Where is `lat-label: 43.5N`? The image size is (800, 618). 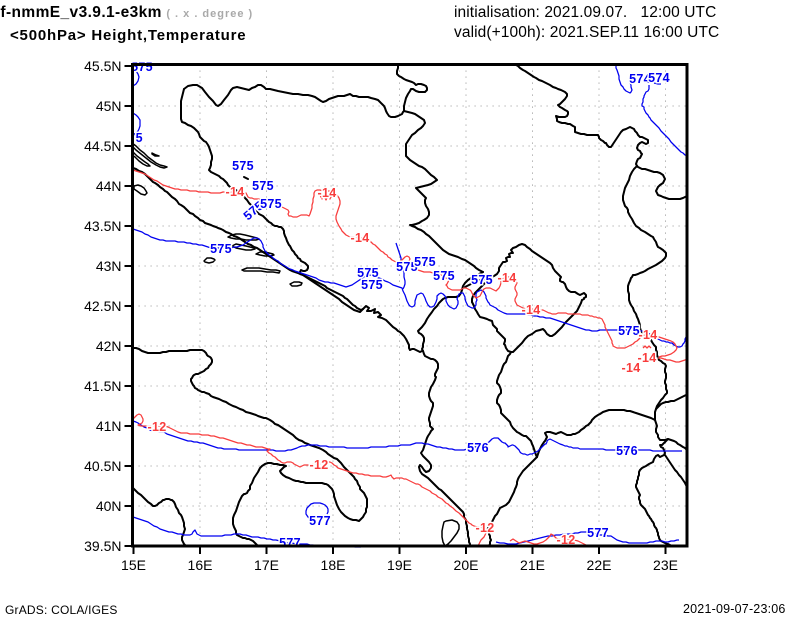 lat-label: 43.5N is located at coordinates (102, 226).